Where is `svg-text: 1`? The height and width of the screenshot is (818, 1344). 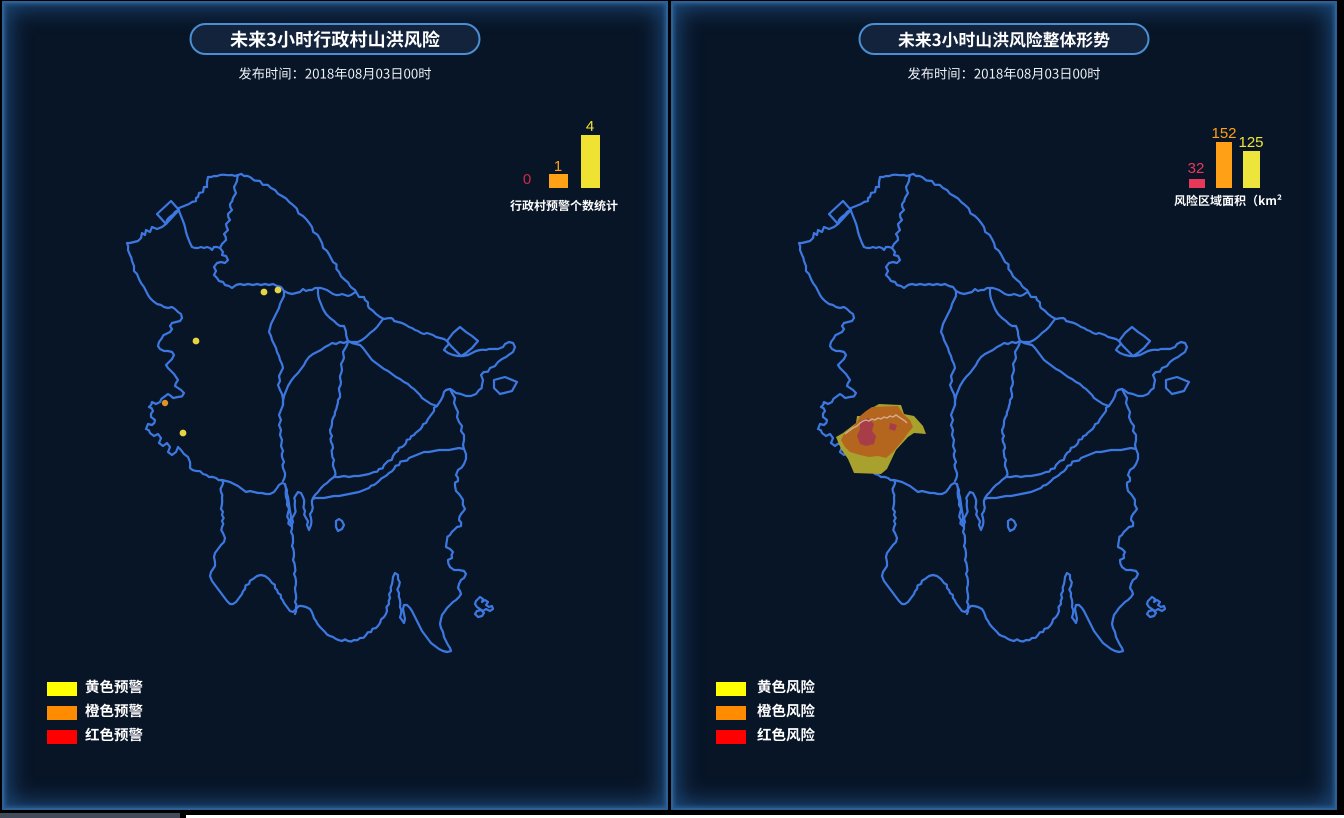
svg-text: 1 is located at coordinates (558, 166).